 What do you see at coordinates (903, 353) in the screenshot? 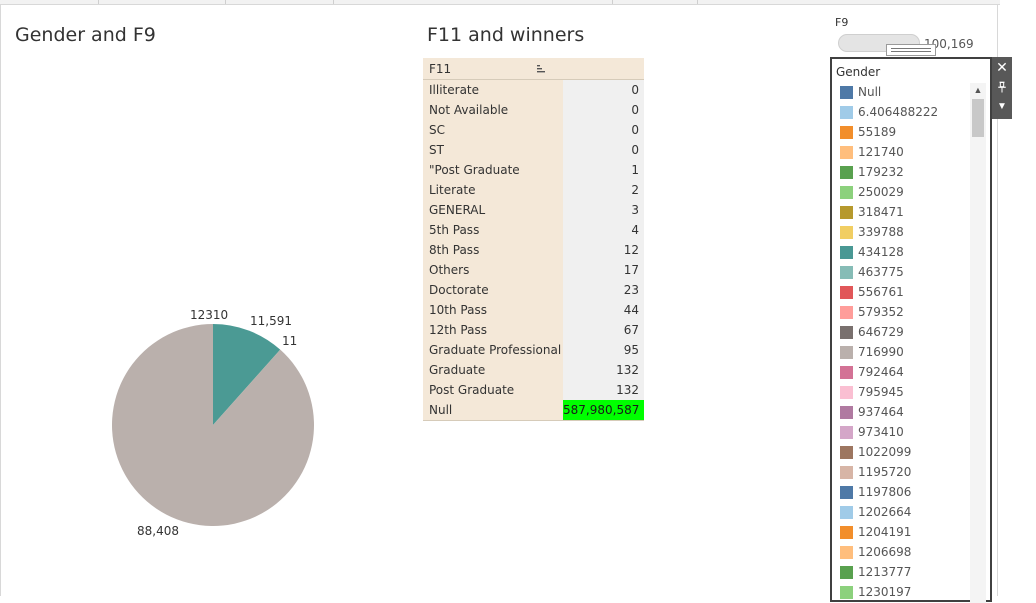
I see `legend-item: 716990` at bounding box center [903, 353].